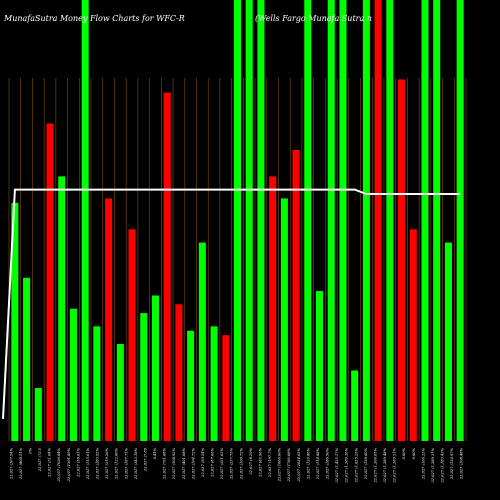 The height and width of the screenshot is (500, 500). Describe the element at coordinates (241, 463) in the screenshot. I see `x-tick-label: 22,027 (100.72%` at that location.